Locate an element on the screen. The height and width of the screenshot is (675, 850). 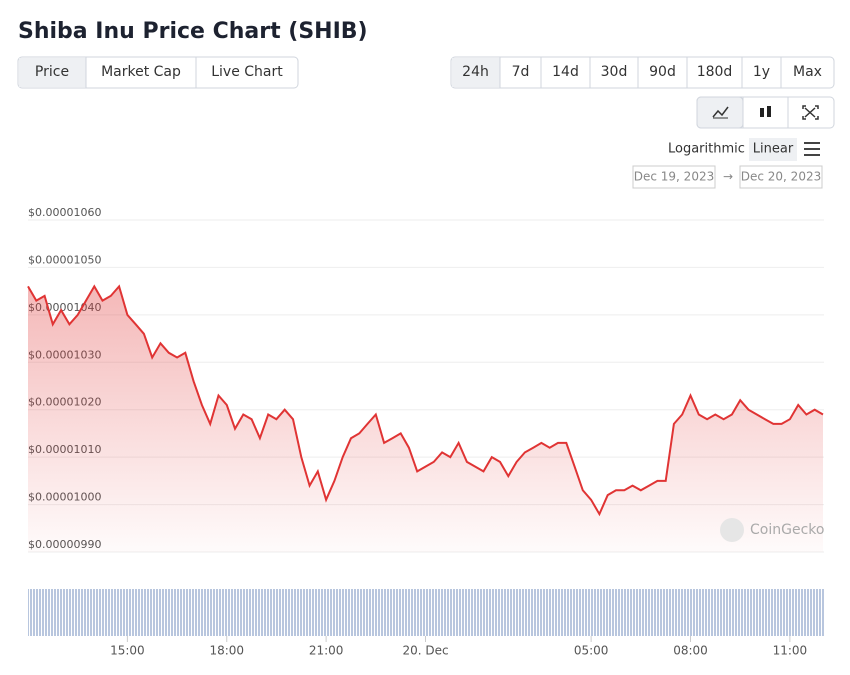
x-tick-label: 20. Dec is located at coordinates (425, 651).